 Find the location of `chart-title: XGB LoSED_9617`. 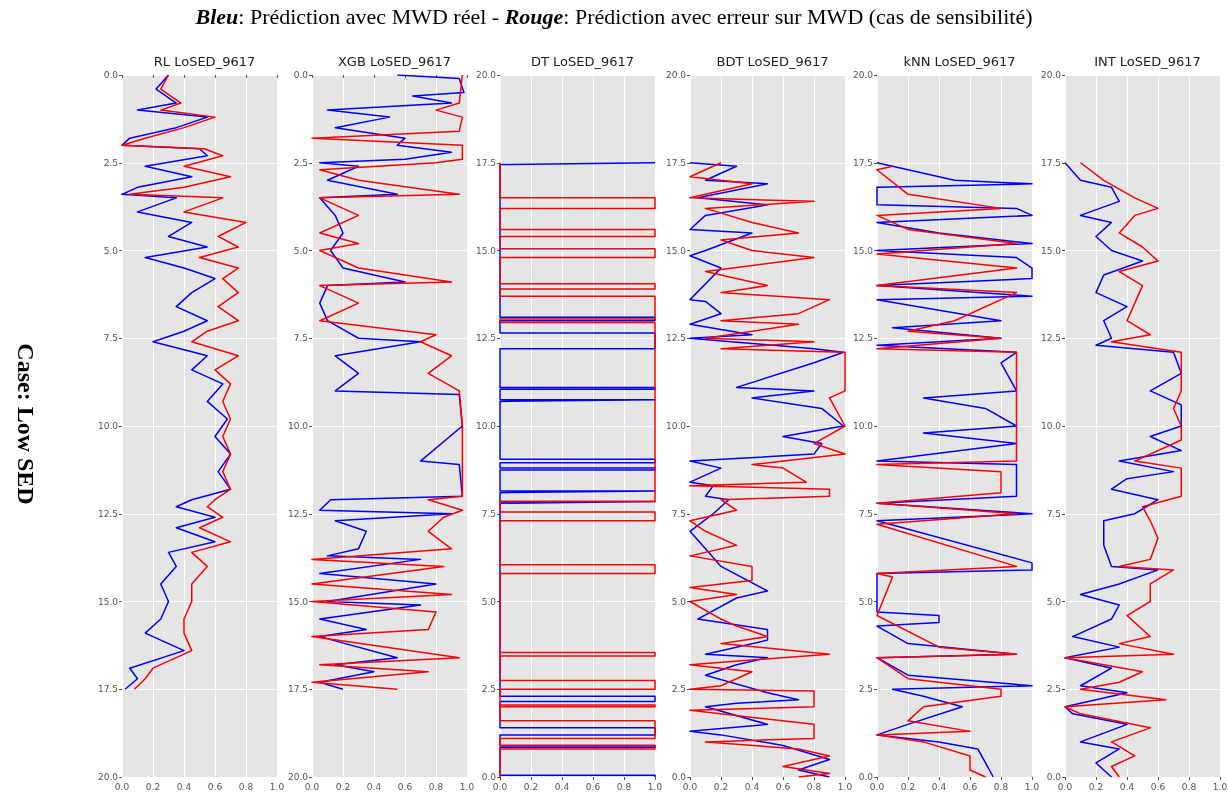

chart-title: XGB LoSED_9617 is located at coordinates (394, 61).